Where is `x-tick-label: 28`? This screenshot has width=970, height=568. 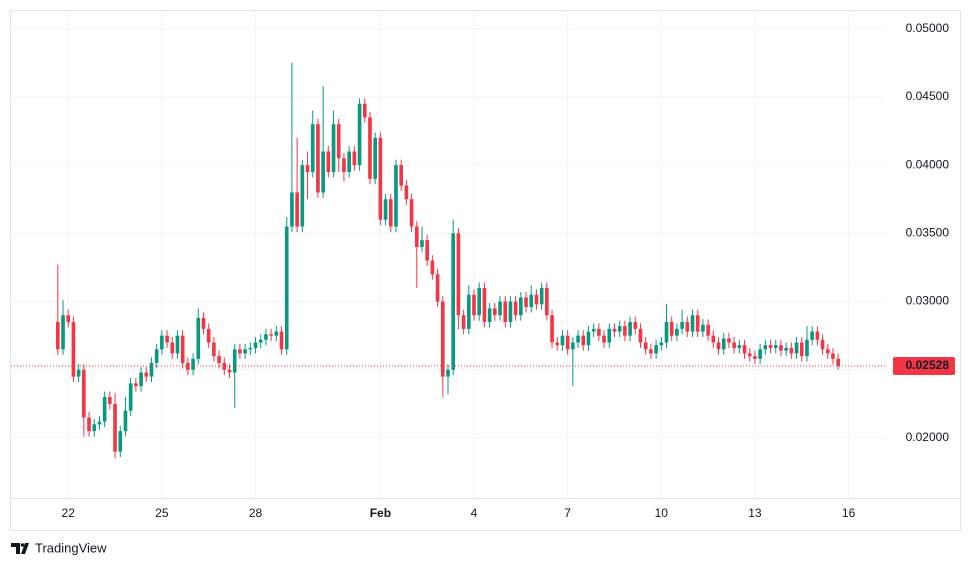 x-tick-label: 28 is located at coordinates (256, 513).